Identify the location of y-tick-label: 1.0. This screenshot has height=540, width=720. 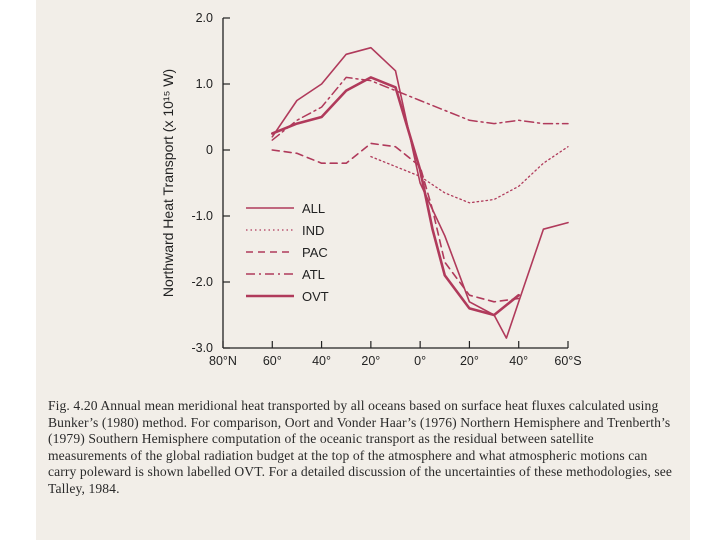
(204, 84).